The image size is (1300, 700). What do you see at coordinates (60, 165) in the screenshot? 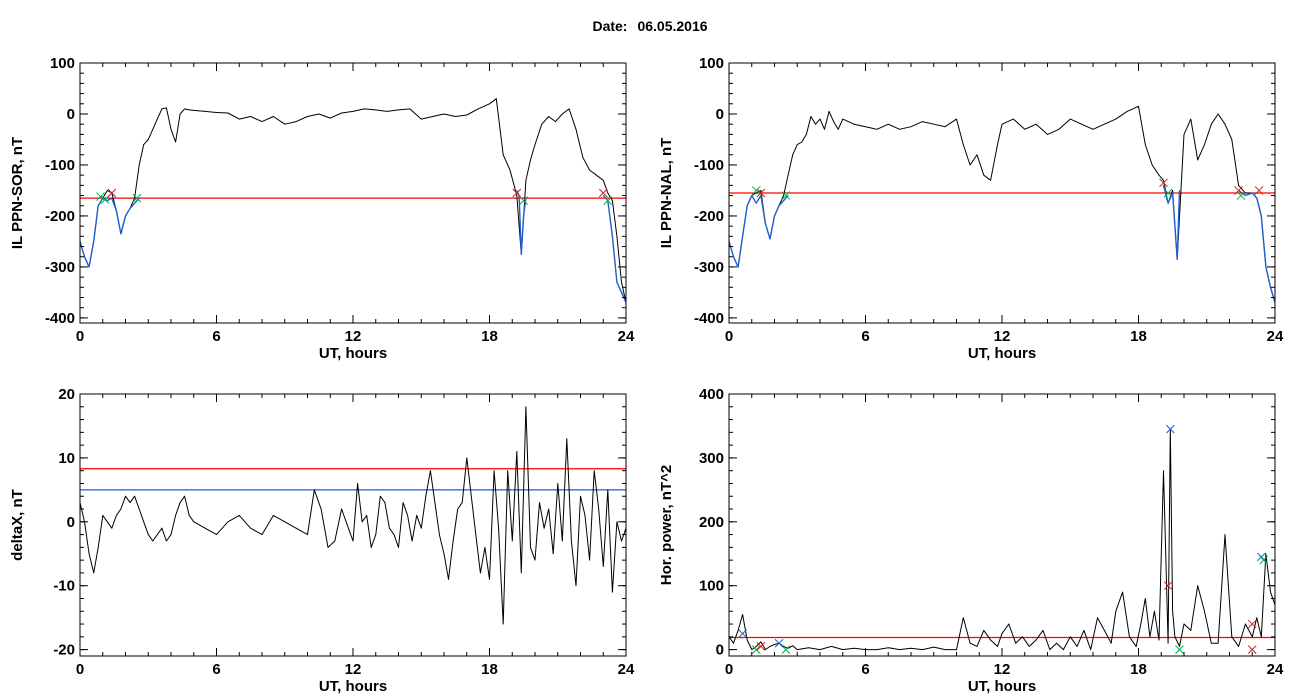
I see `y-tick-label: -100` at bounding box center [60, 165].